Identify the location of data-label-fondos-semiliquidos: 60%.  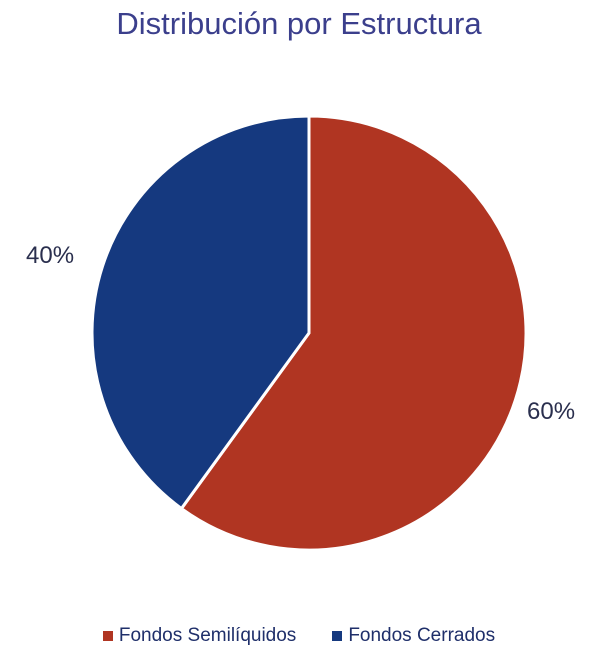
(551, 411).